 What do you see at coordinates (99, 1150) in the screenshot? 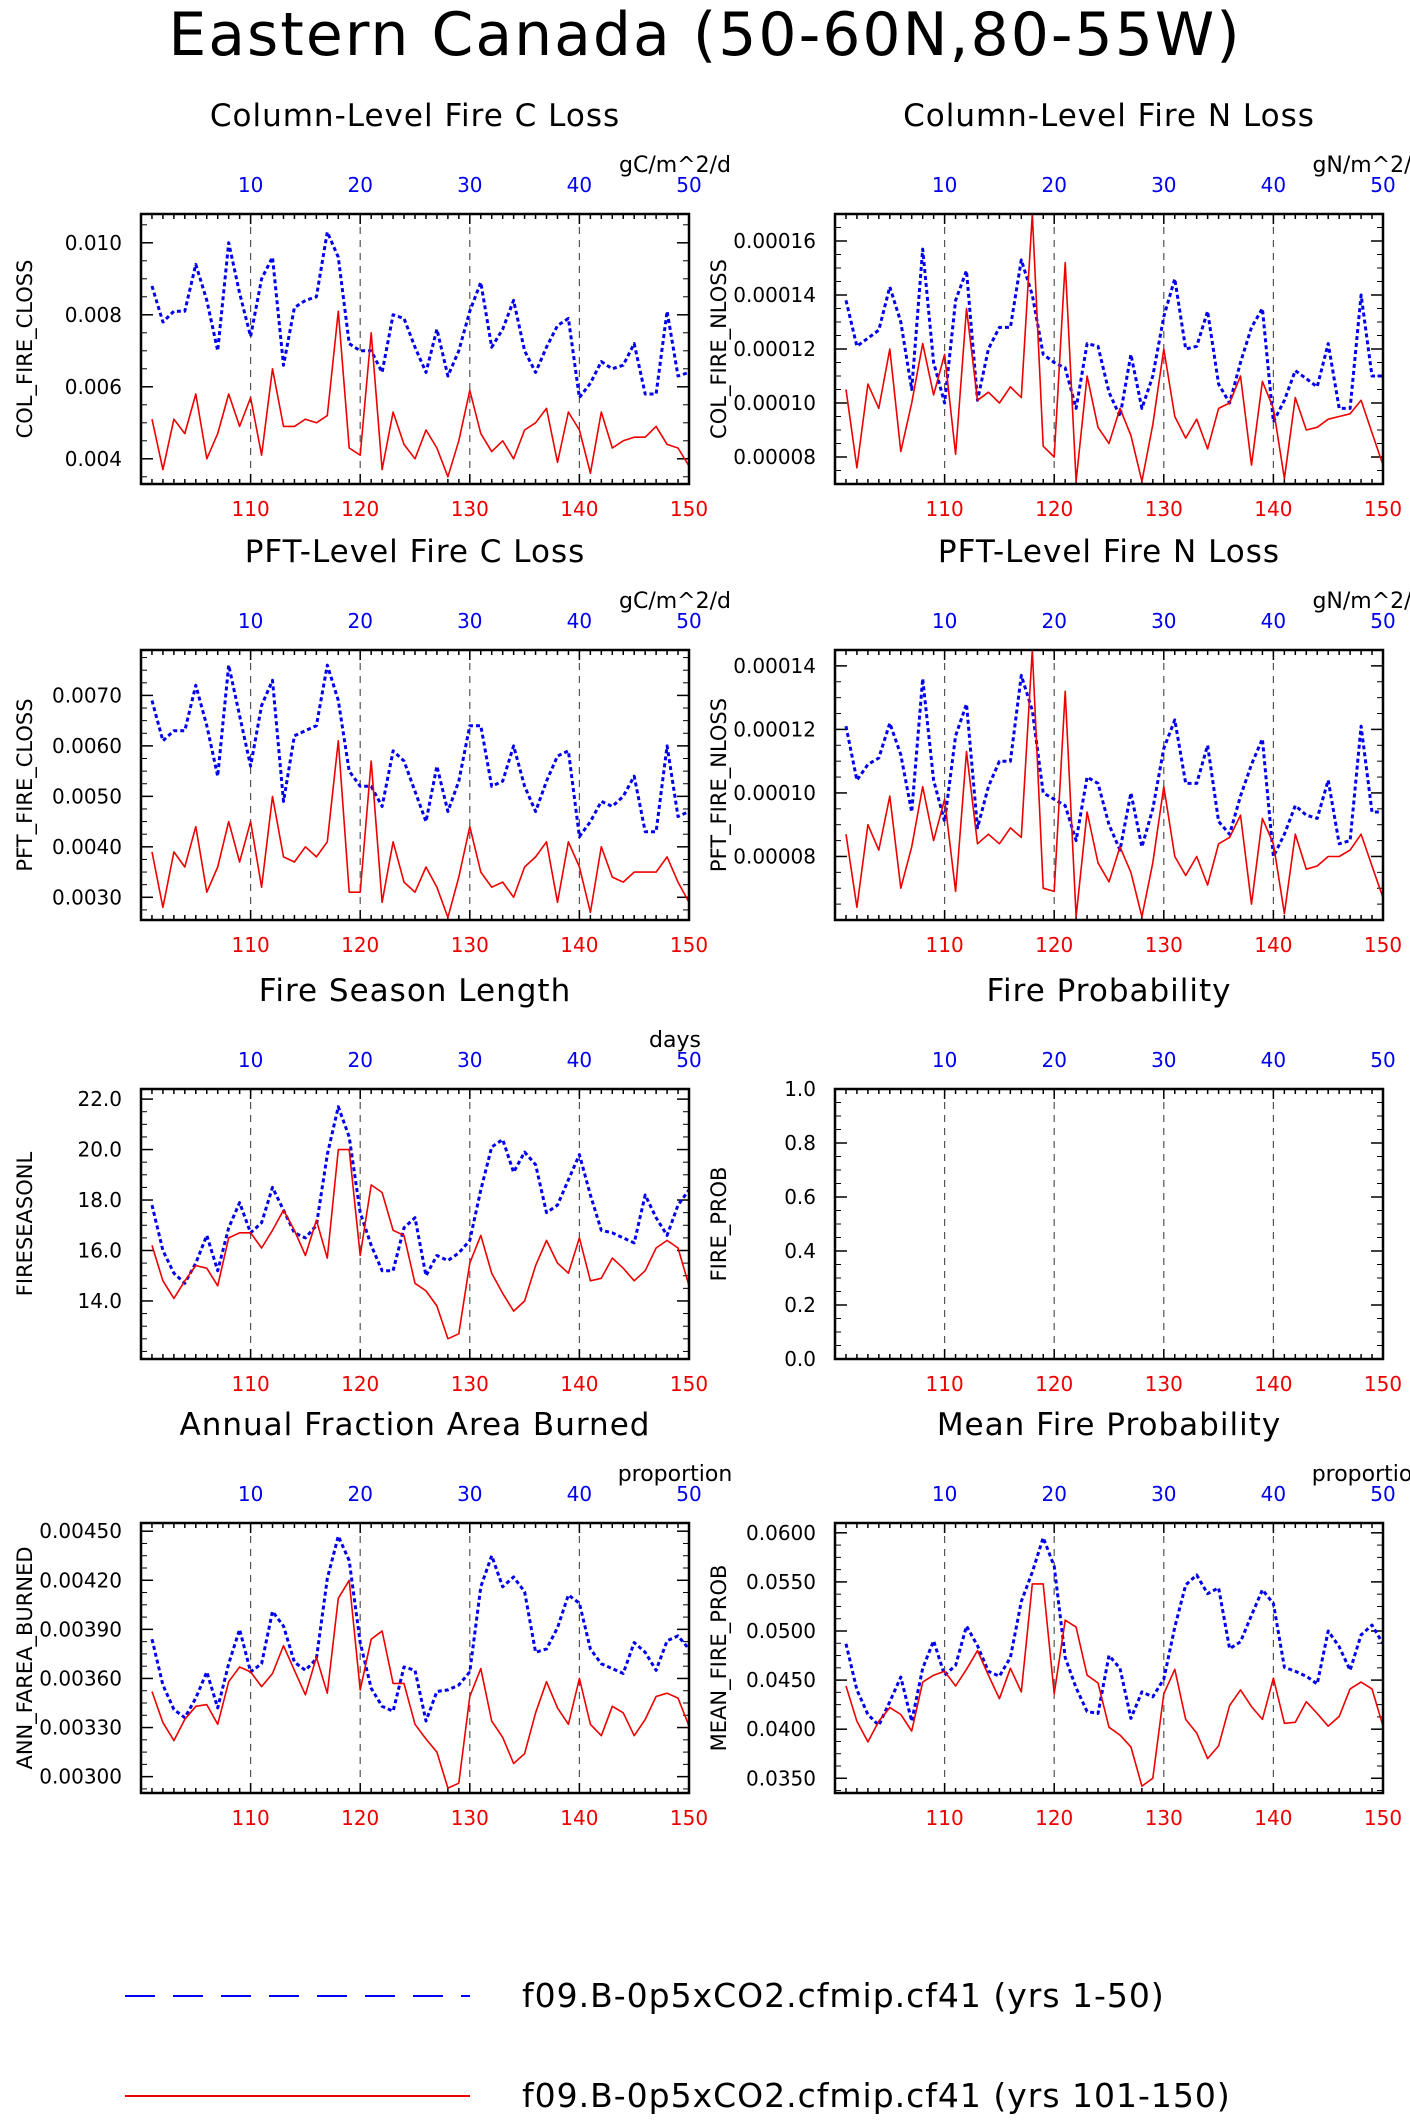
I see `y-tick-label: 20.0` at bounding box center [99, 1150].